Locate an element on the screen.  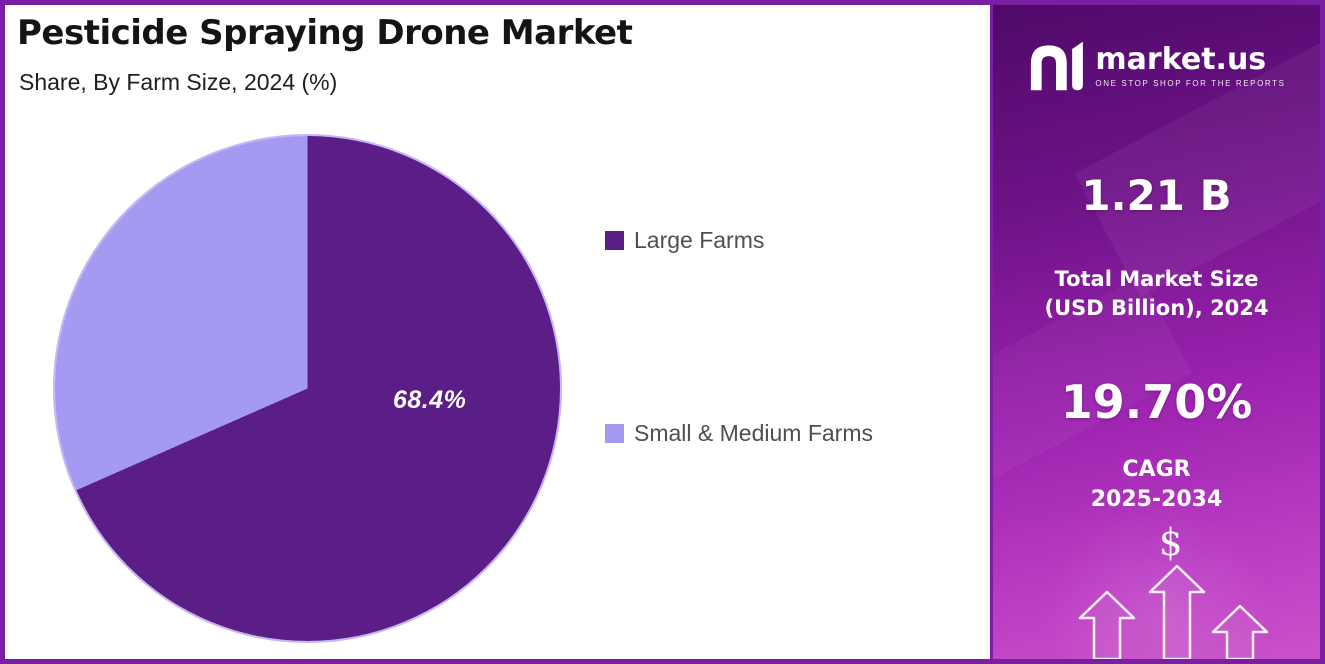
growth-arrows-icon is located at coordinates (1173, 611).